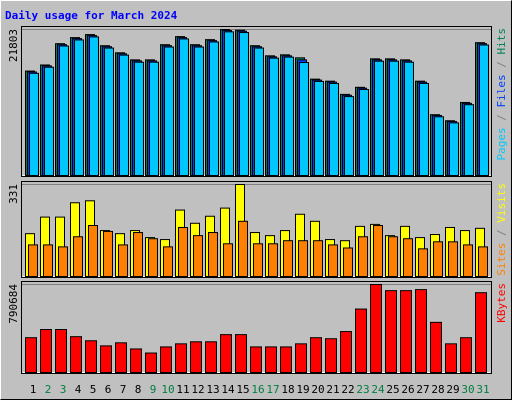 The height and width of the screenshot is (400, 512). I want to click on x-tick-label: 8, so click(138, 389).